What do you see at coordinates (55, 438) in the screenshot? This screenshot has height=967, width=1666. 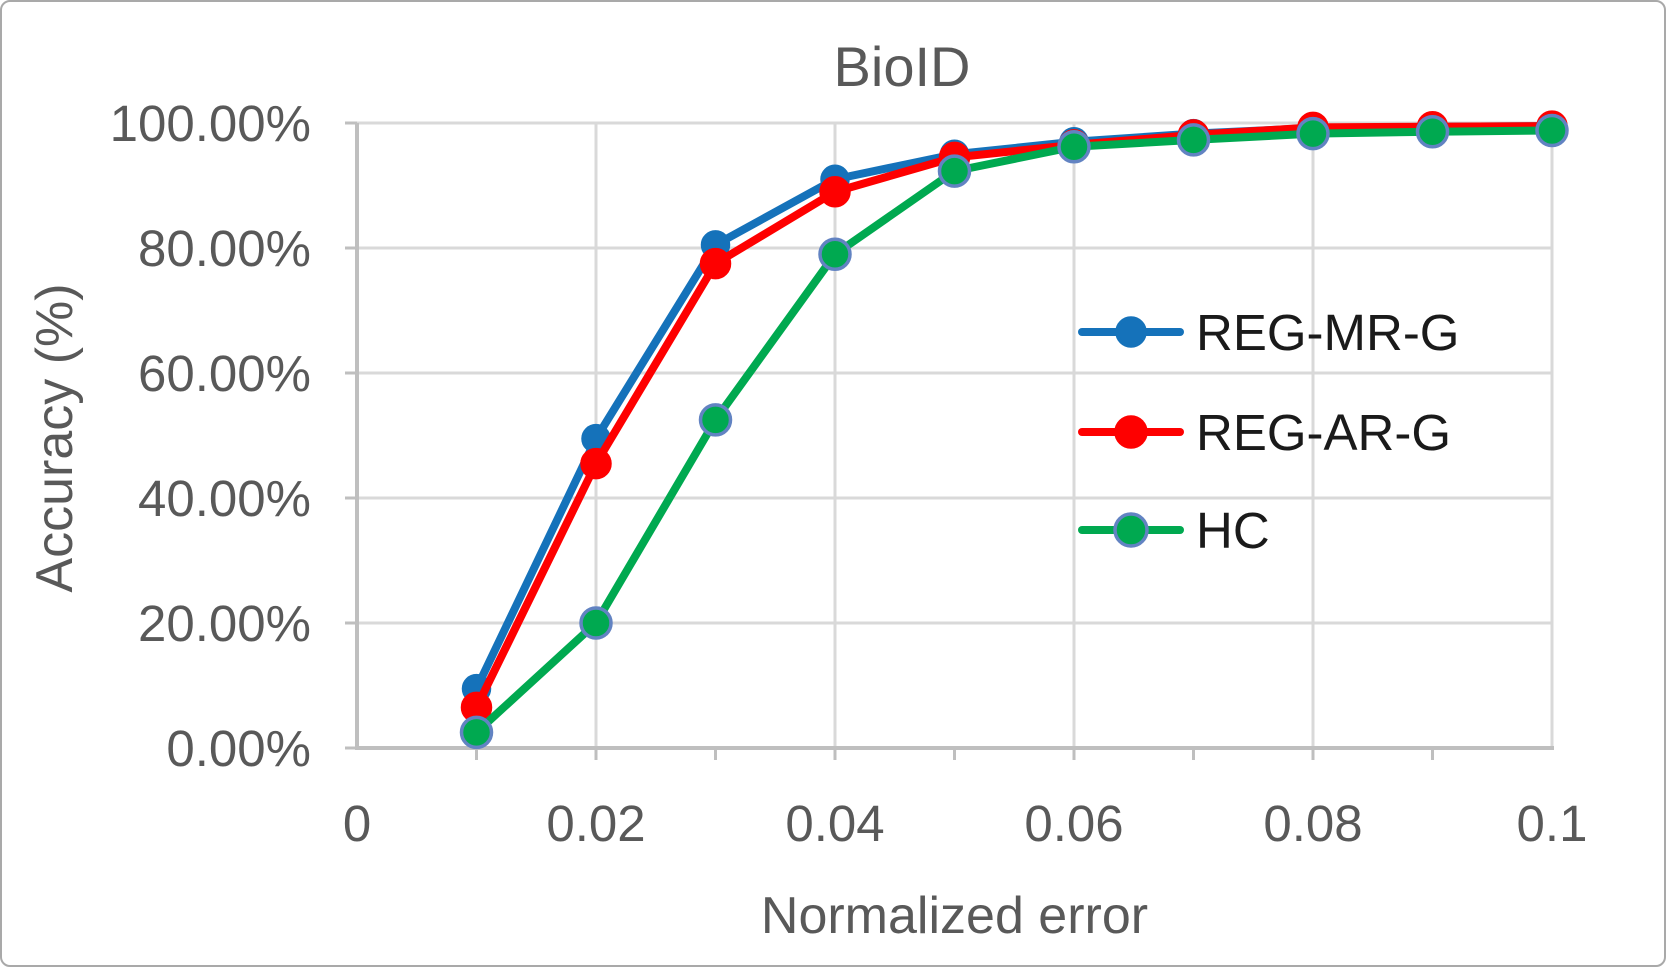 I see `y-axis-title: Accuracy (%)` at bounding box center [55, 438].